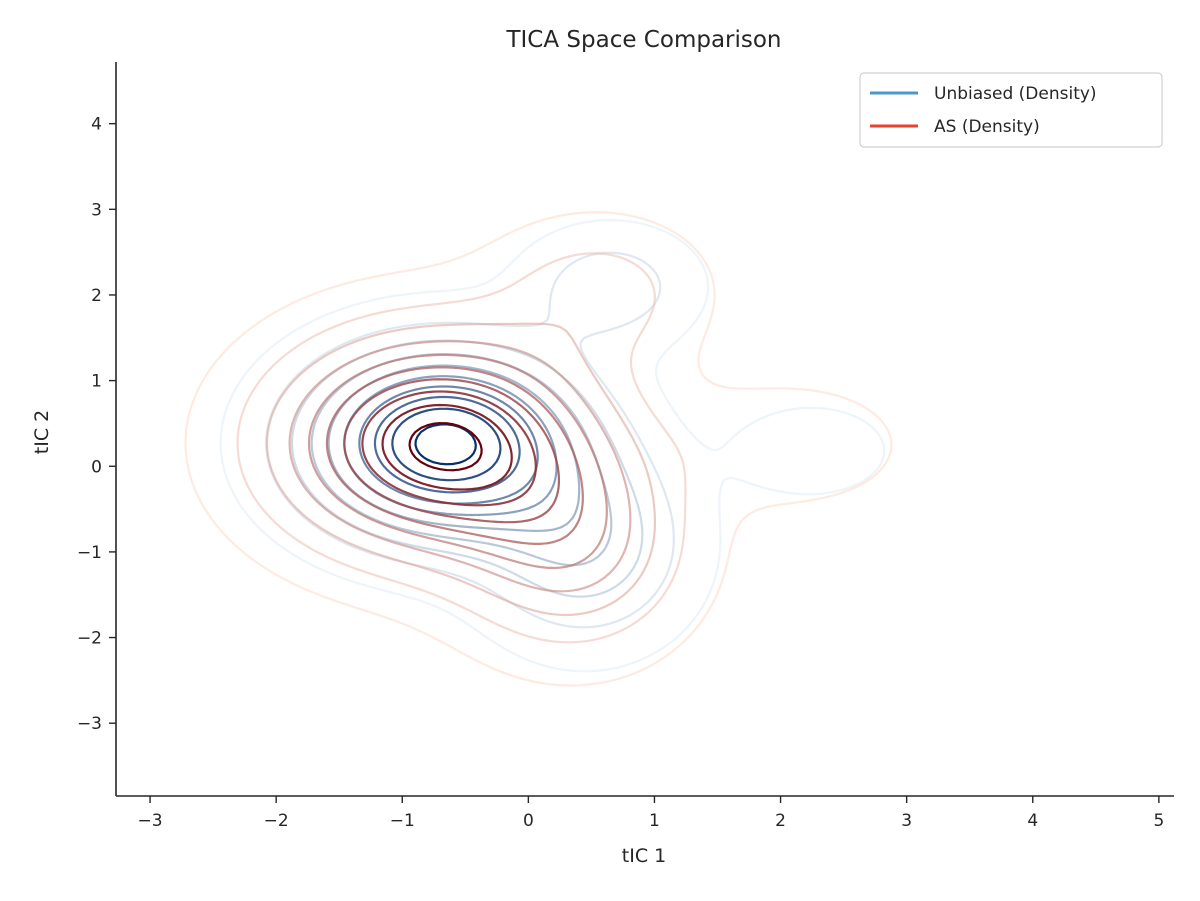 Image resolution: width=1200 pixels, height=901 pixels. I want to click on x-tick-label: −1, so click(402, 821).